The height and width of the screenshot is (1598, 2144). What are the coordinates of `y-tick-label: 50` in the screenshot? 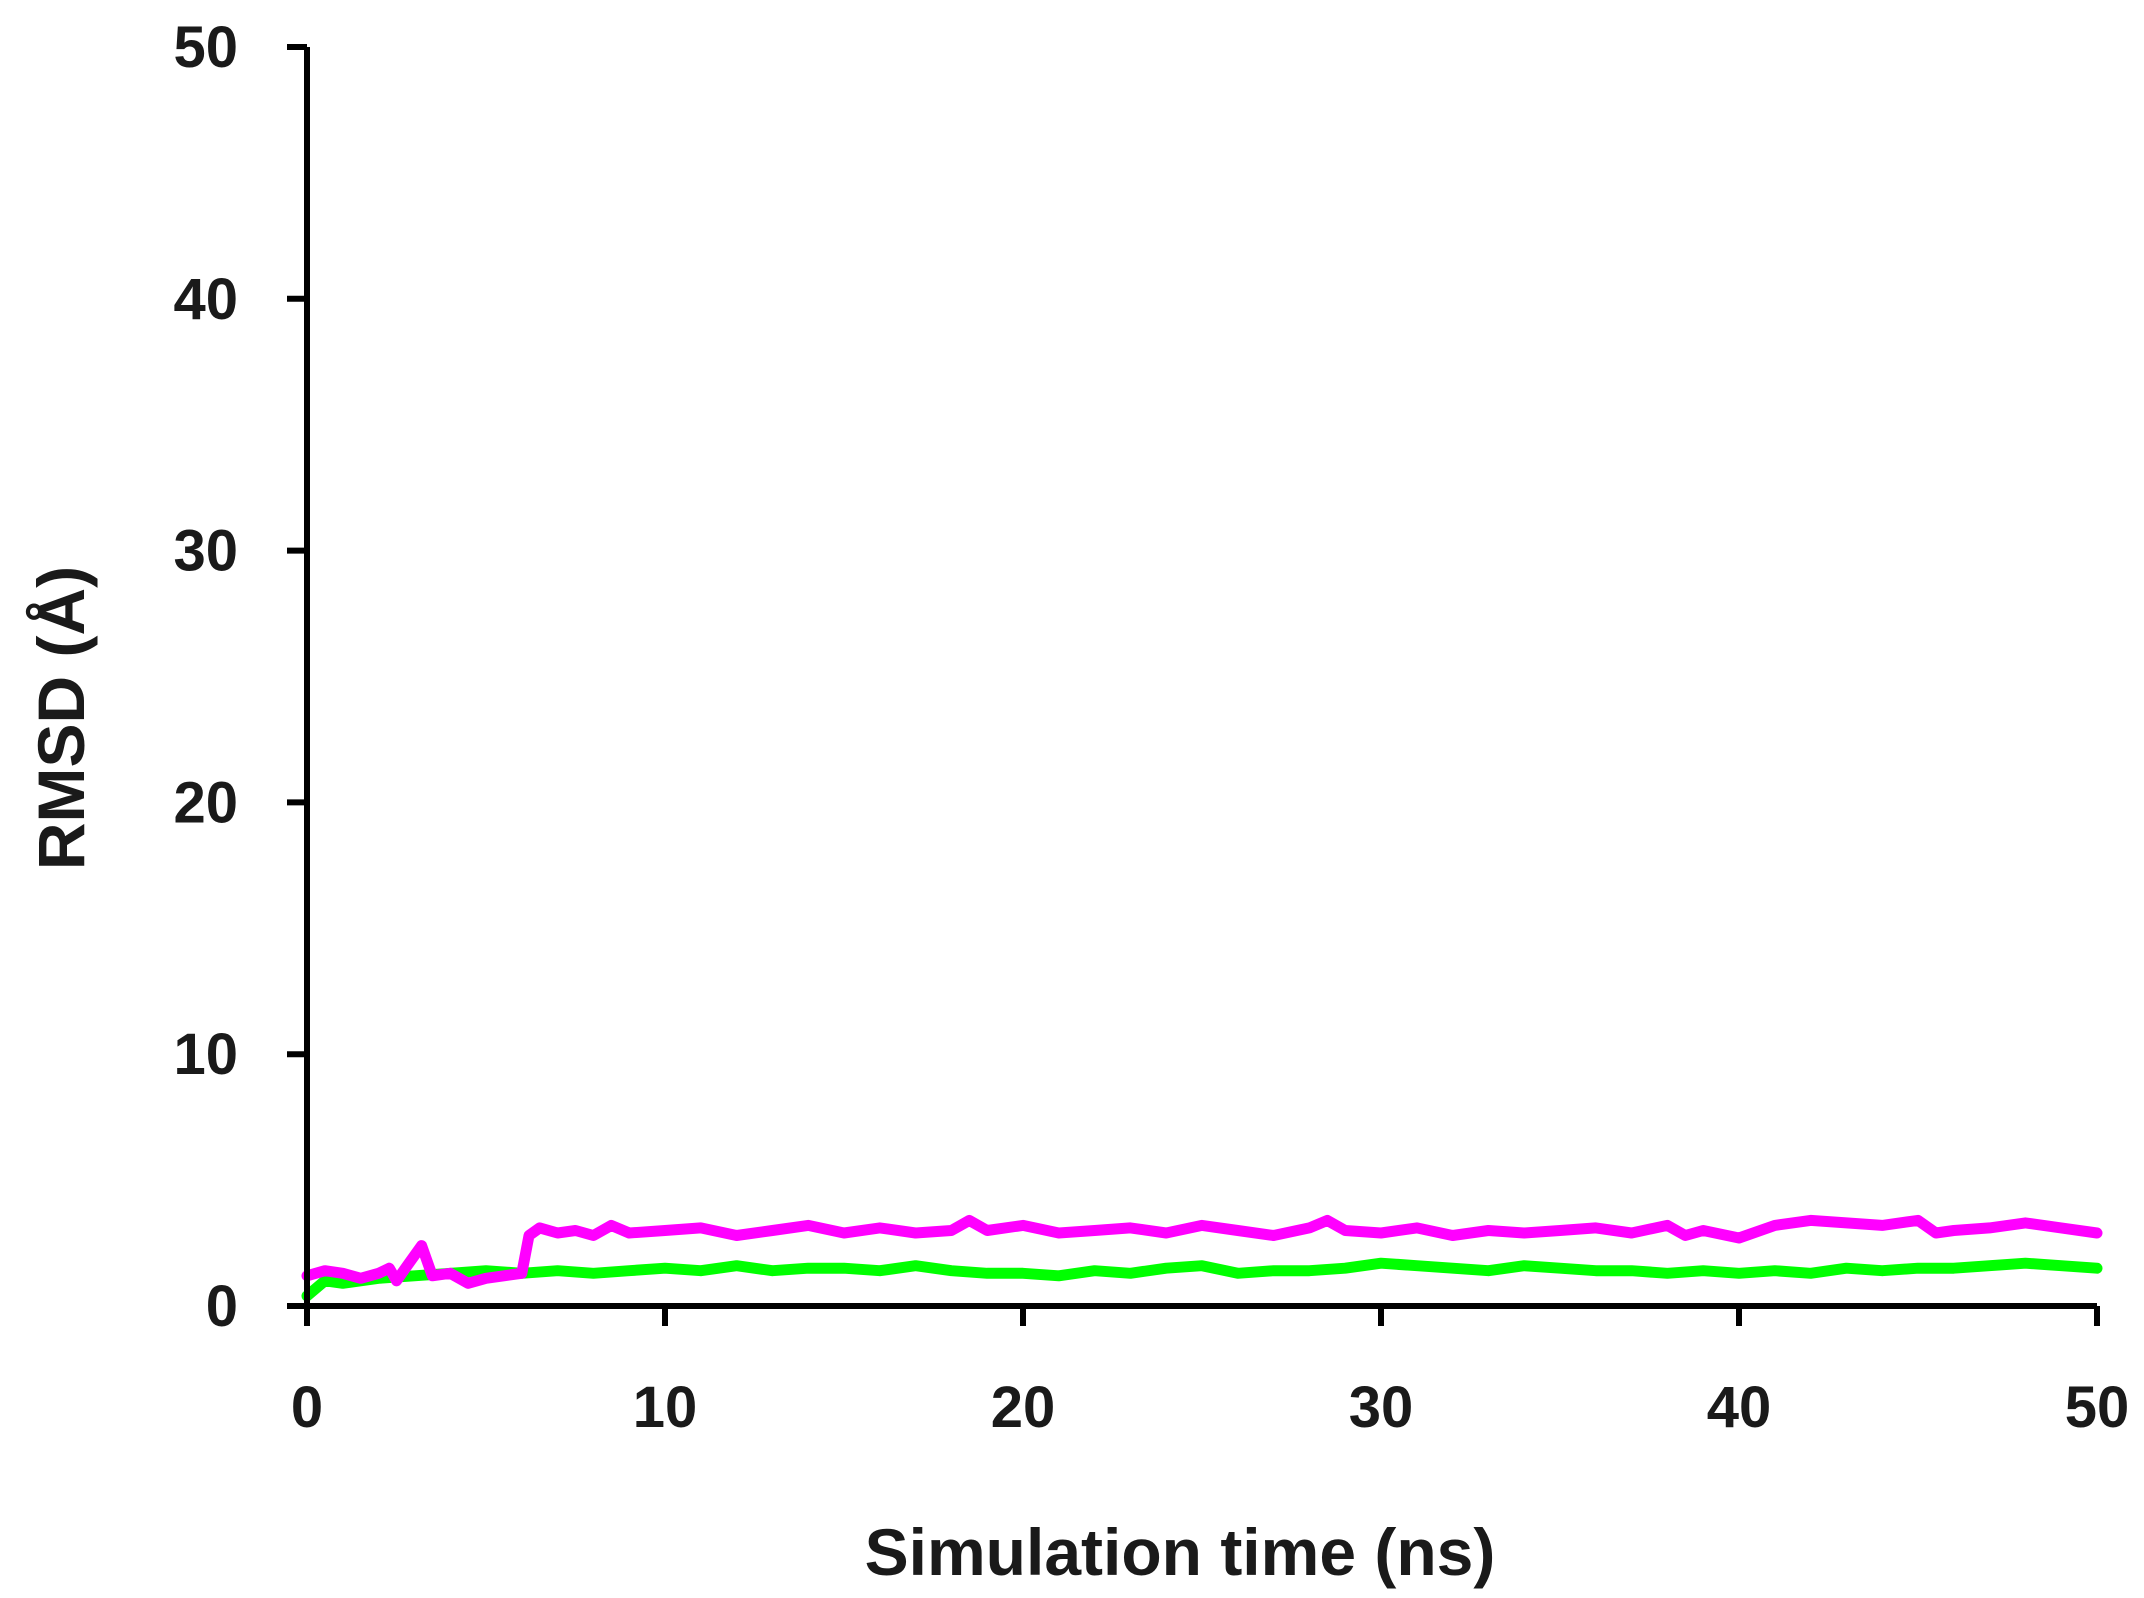 It's located at (205, 47).